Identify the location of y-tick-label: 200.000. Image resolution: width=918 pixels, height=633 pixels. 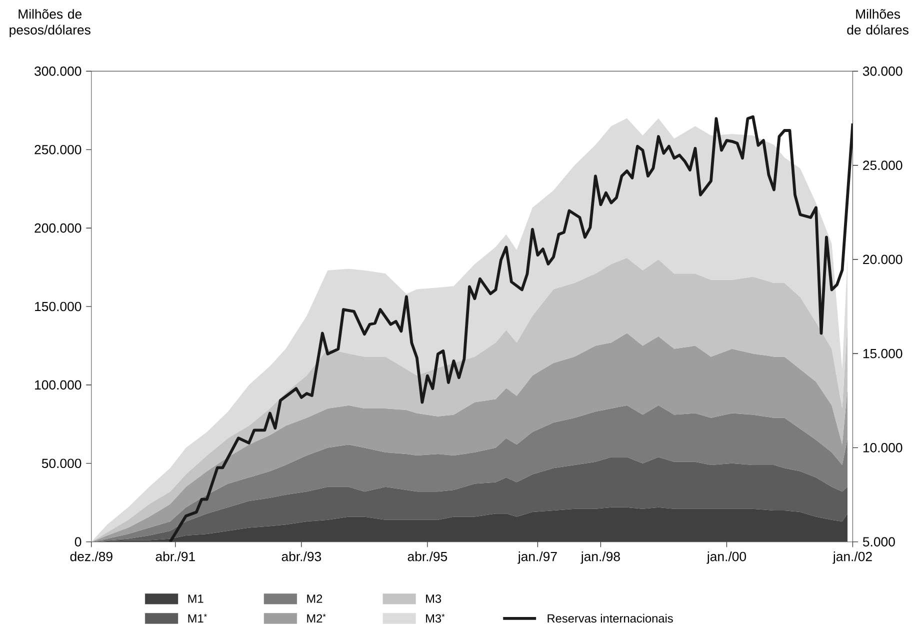
(58, 228).